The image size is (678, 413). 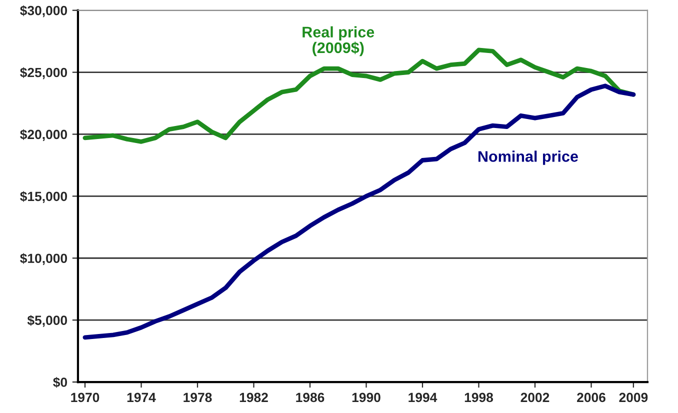 What do you see at coordinates (44, 73) in the screenshot?
I see `y-tick-label: $25,000` at bounding box center [44, 73].